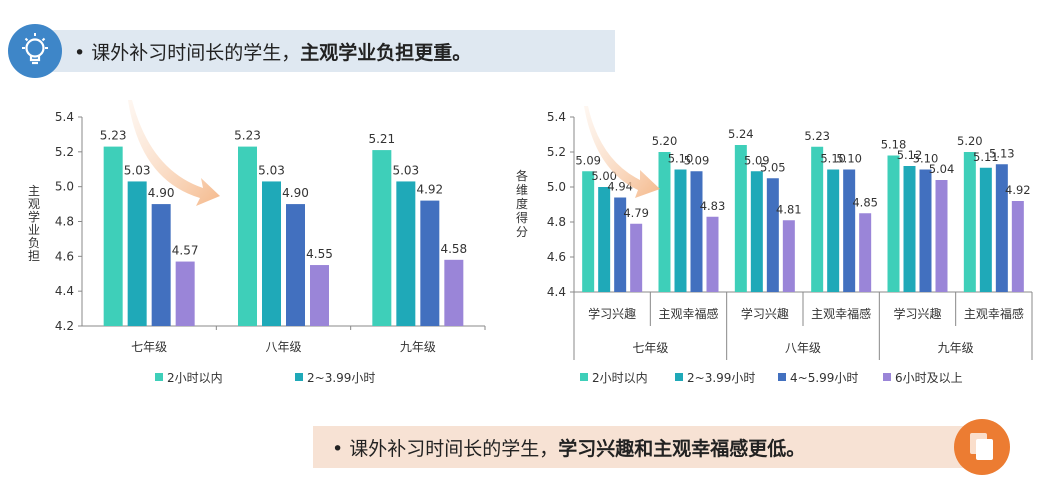 The width and height of the screenshot is (1049, 481). Describe the element at coordinates (34, 256) in the screenshot. I see `y-axis-label-char: 担` at that location.